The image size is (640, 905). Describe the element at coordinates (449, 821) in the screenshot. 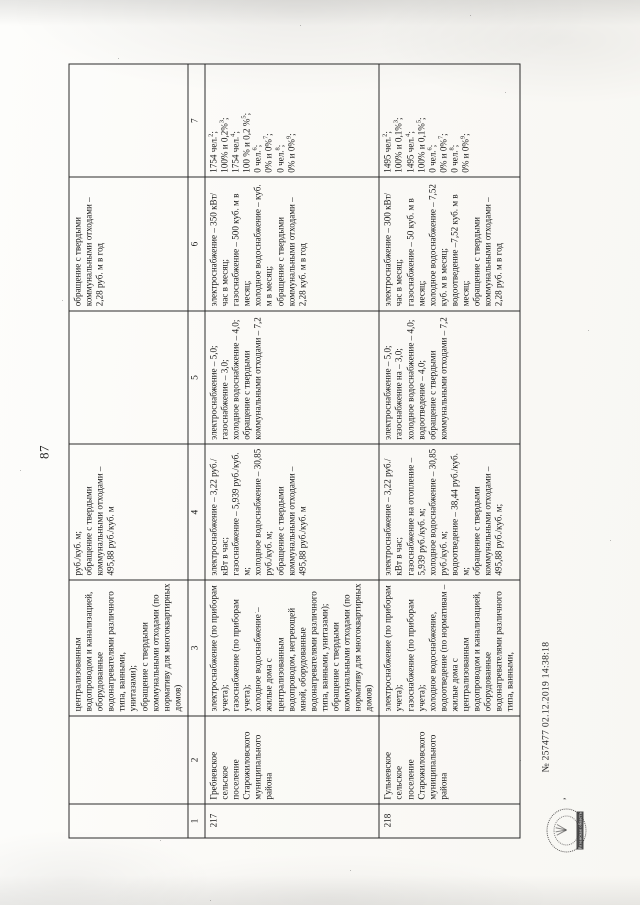

I see `row-number-cell: 218` at that location.